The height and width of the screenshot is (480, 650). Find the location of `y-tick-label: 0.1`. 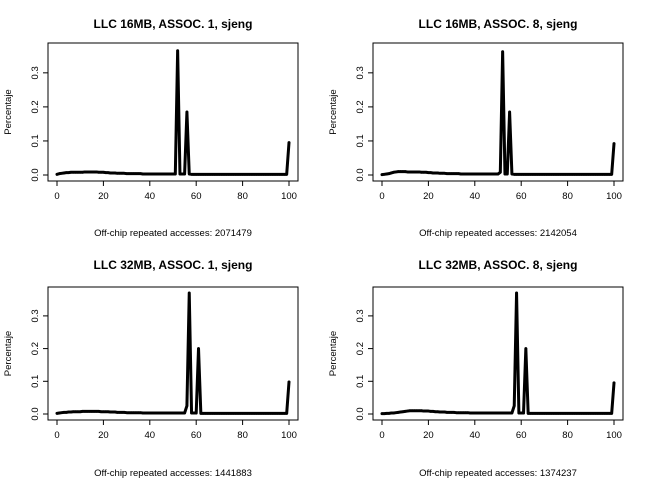

y-tick-label: 0.1 is located at coordinates (35, 140).